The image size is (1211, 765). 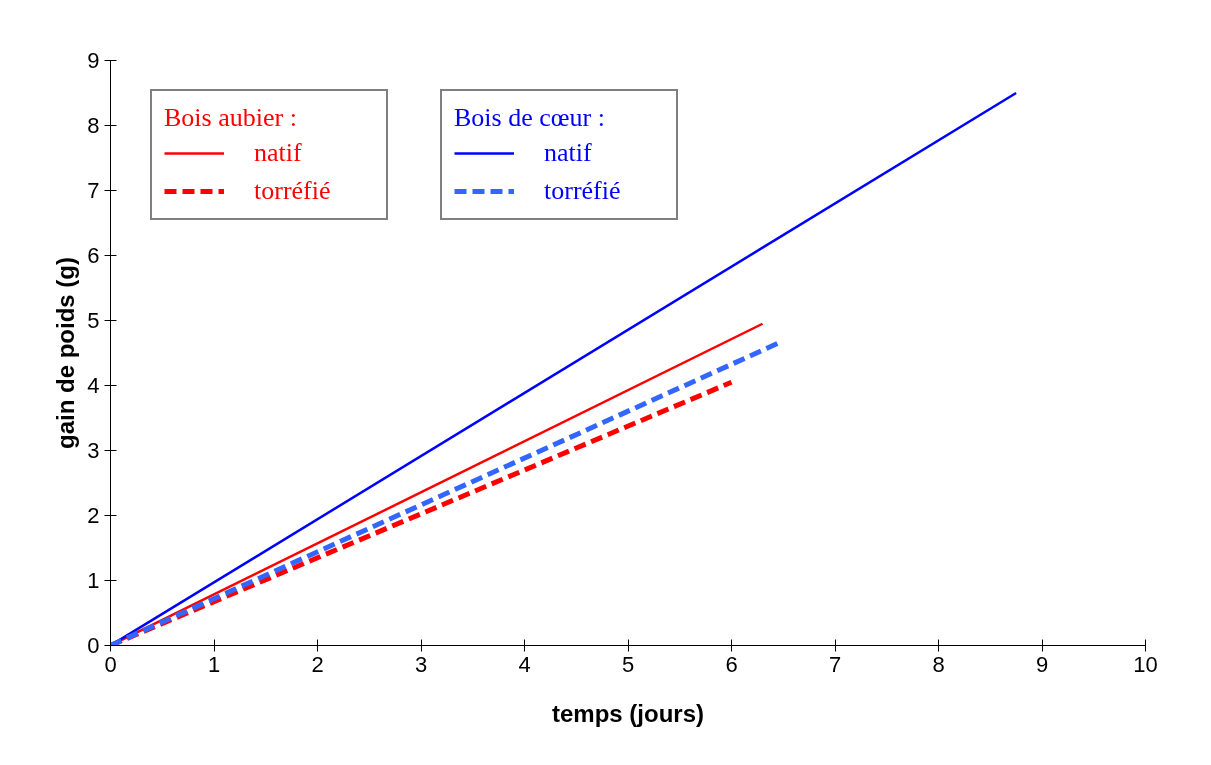 I want to click on y-tick-label: 4, so click(x=93, y=385).